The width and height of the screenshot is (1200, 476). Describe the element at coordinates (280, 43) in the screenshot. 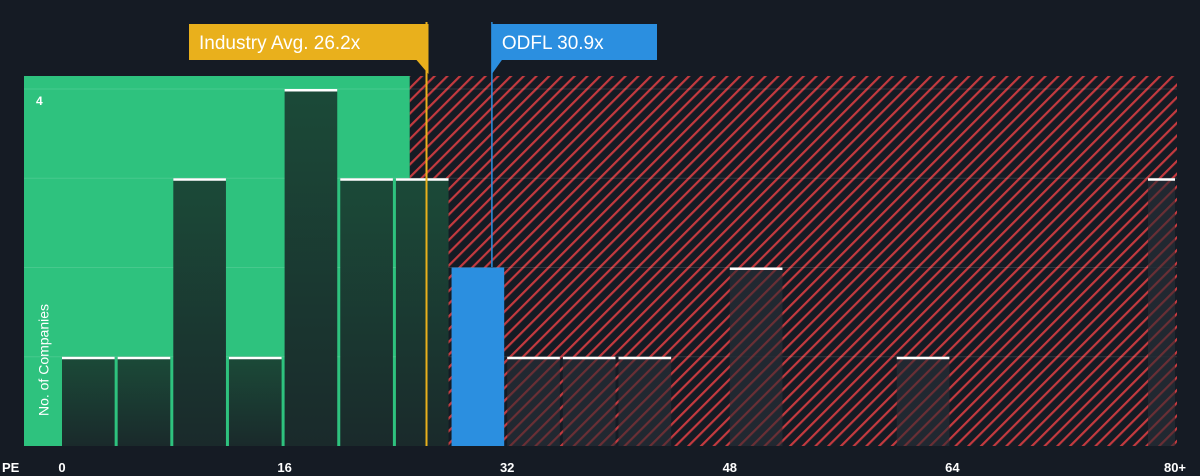

I see `industry-callout-label: Industry Avg. 26.2x` at that location.